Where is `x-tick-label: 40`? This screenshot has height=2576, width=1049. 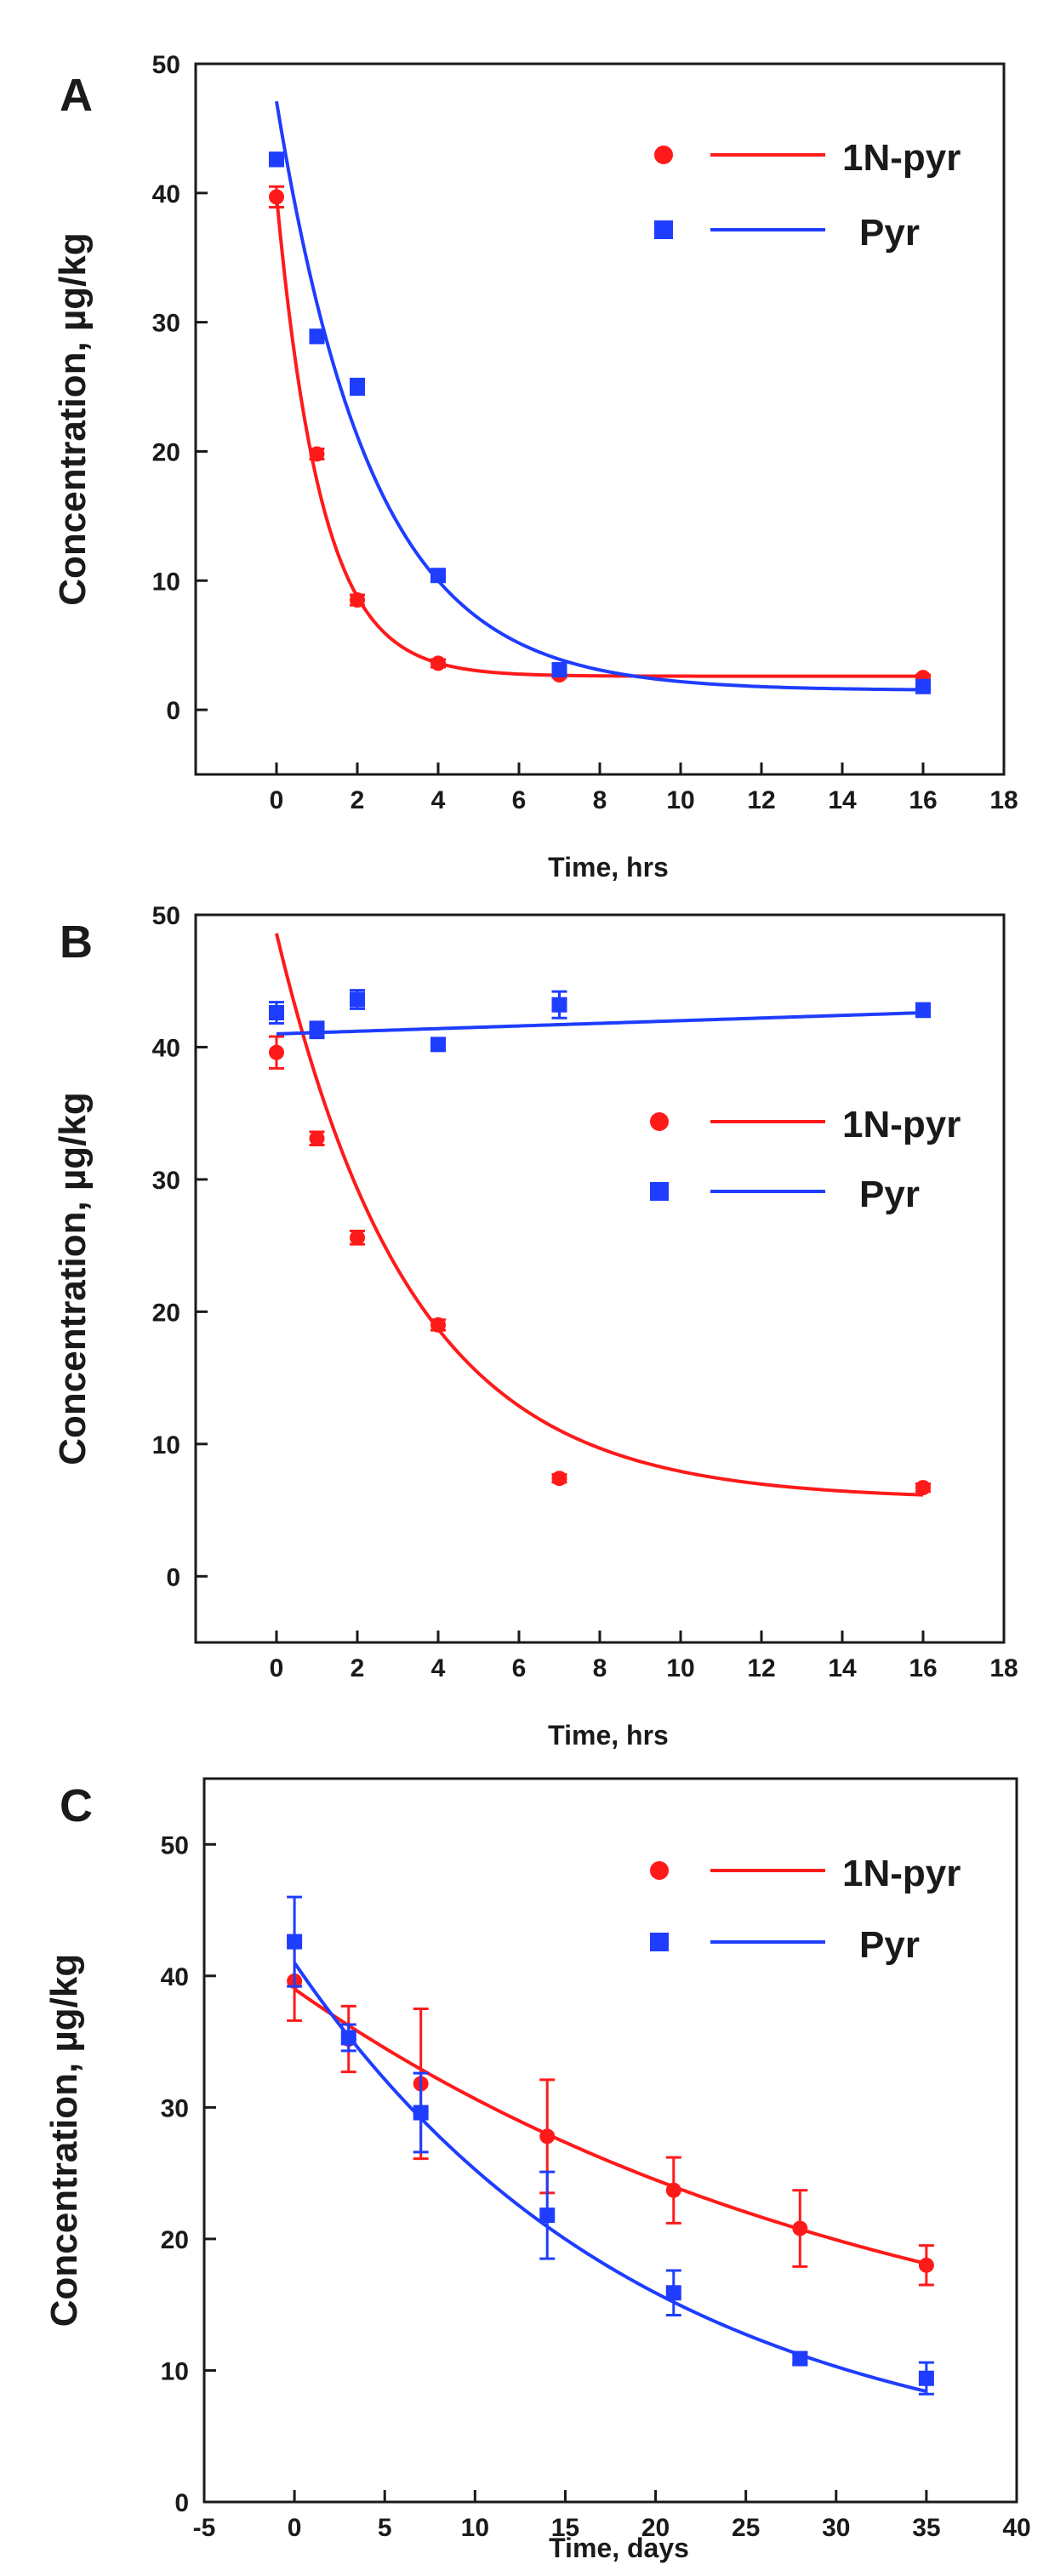 x-tick-label: 40 is located at coordinates (1016, 2528).